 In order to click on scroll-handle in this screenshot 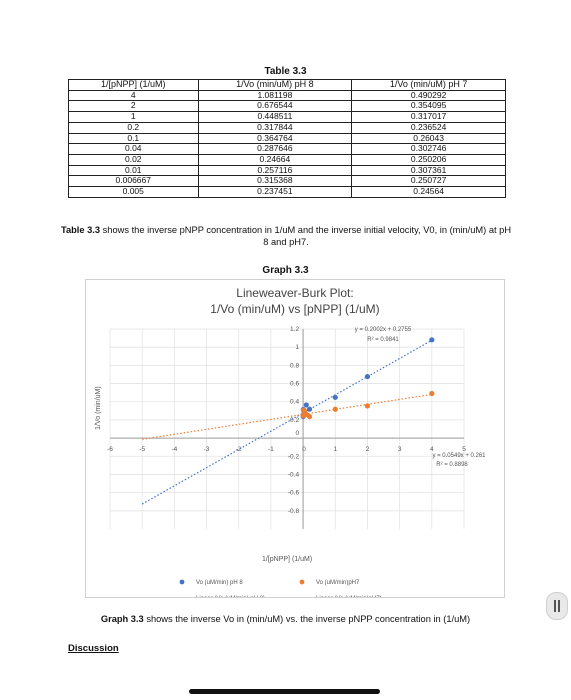, I will do `click(557, 606)`.